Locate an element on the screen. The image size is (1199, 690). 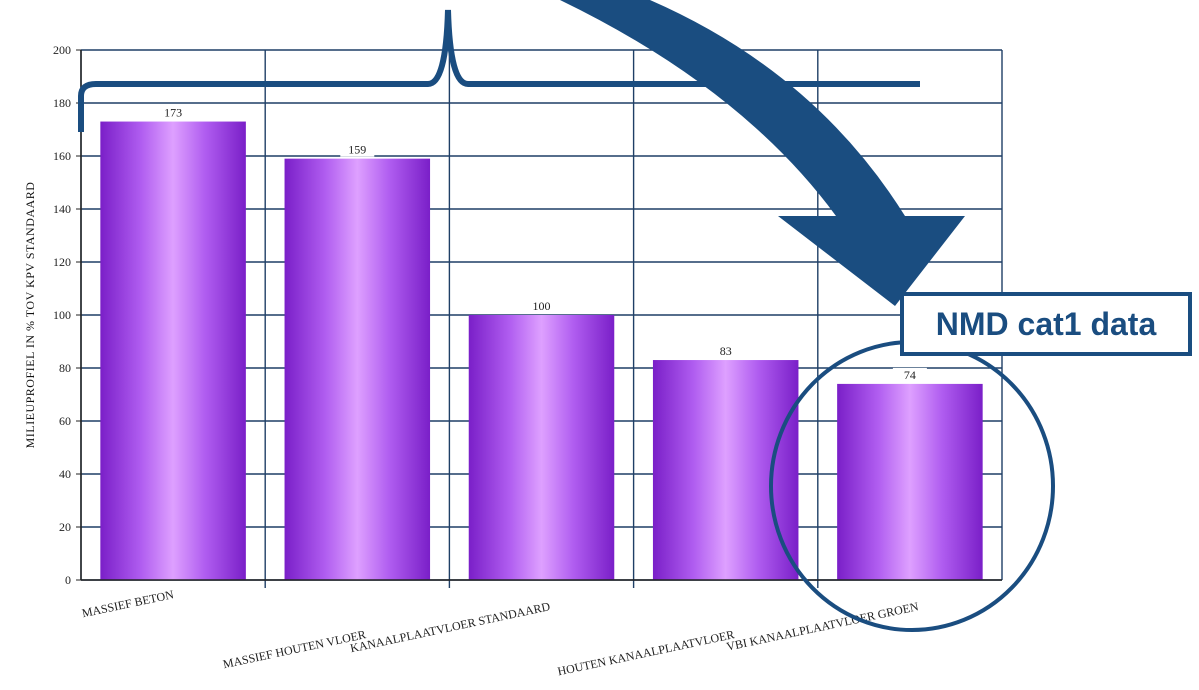
y-tick-label: 160 is located at coordinates (62, 156).